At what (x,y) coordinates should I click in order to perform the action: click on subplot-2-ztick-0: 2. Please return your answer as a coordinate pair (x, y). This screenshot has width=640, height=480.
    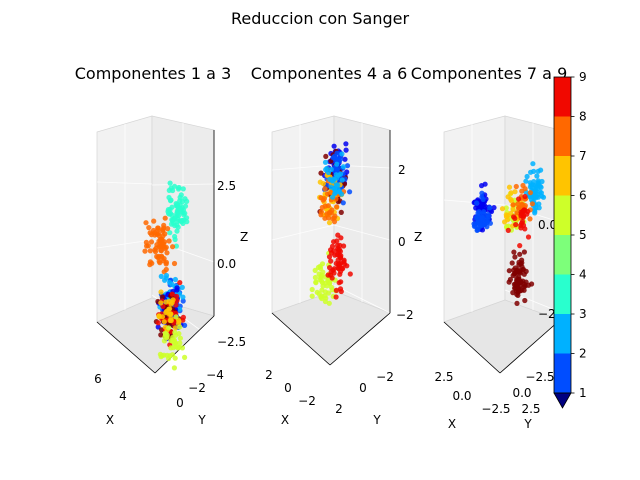
    Looking at the image, I should click on (402, 170).